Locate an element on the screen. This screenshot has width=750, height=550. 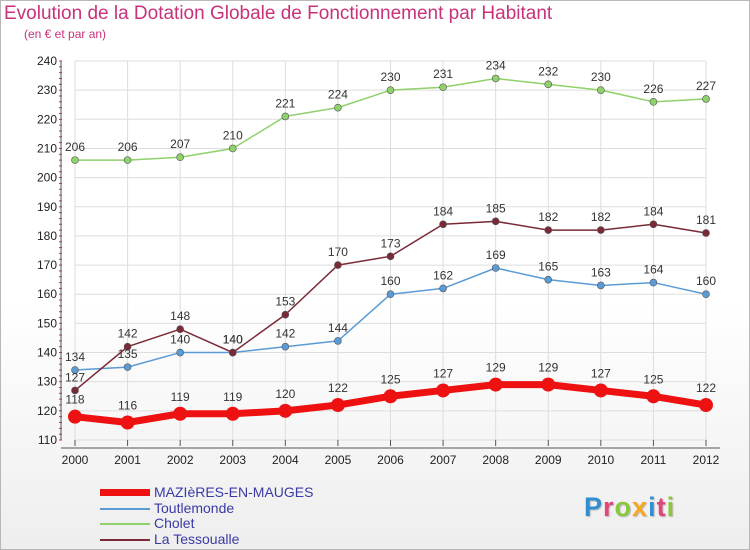
x-tick-label: 2004 is located at coordinates (285, 460).